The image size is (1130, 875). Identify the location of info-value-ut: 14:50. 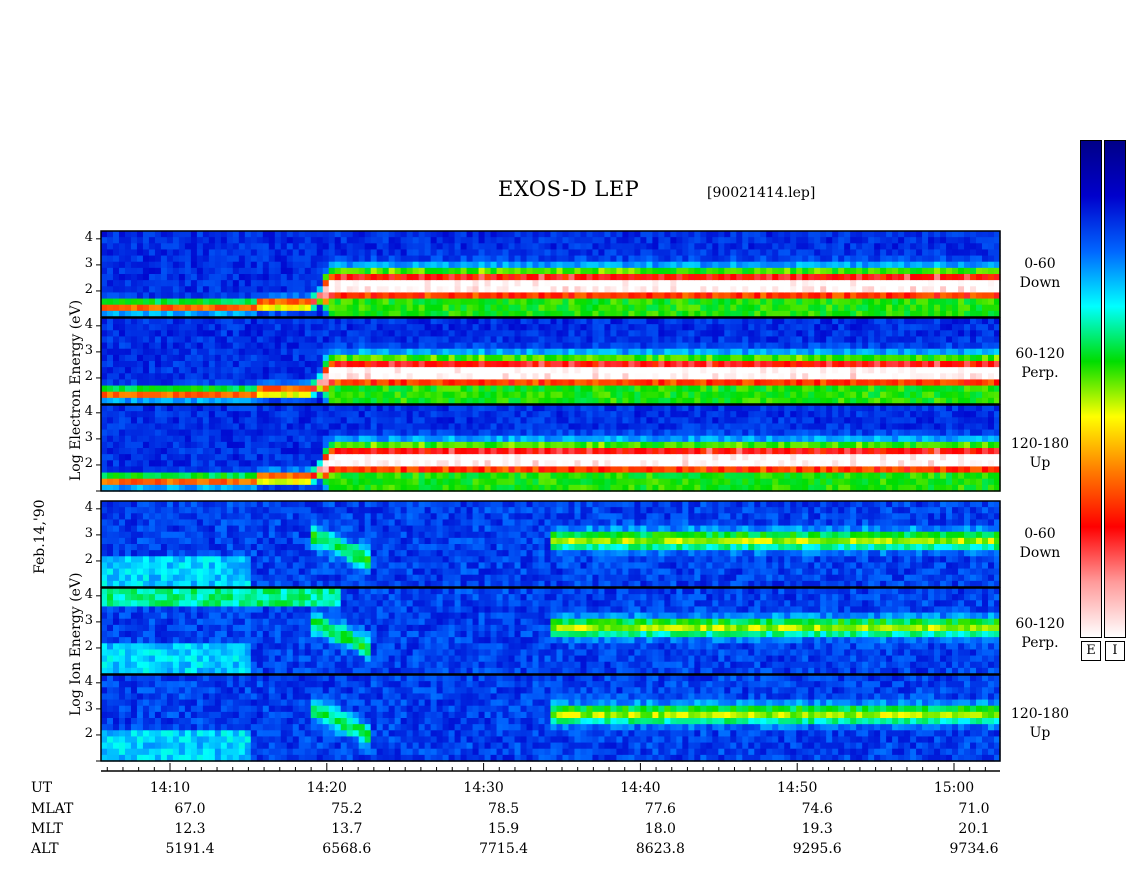
(797, 788).